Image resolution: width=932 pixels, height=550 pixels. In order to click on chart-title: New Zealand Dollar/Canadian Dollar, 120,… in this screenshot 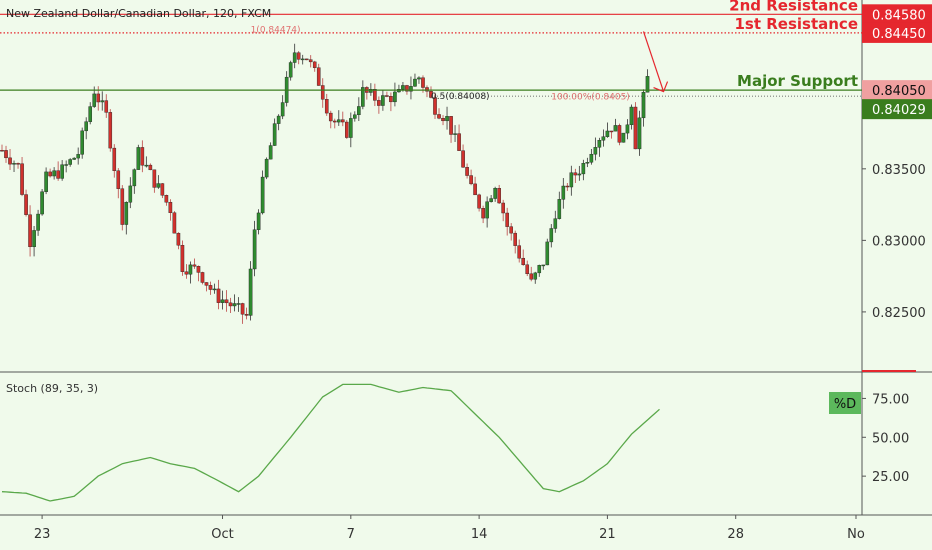, I will do `click(139, 13)`.